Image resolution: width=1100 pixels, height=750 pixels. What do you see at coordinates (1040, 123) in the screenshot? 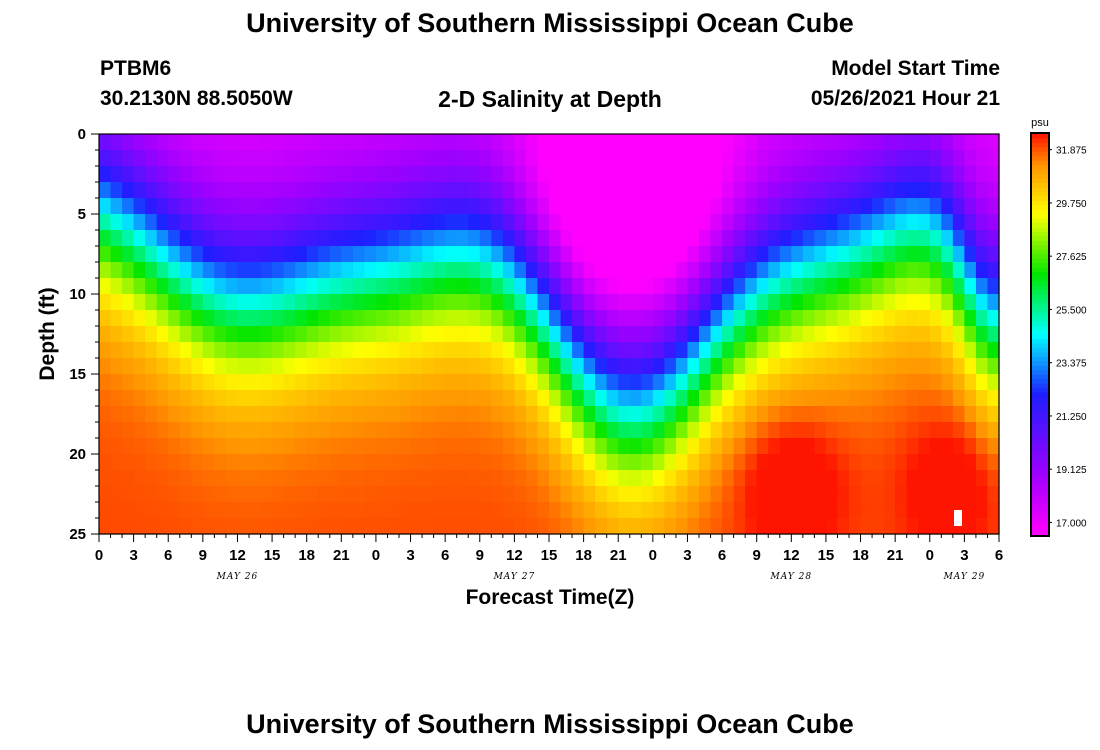
I see `colorbar-unit: psu` at bounding box center [1040, 123].